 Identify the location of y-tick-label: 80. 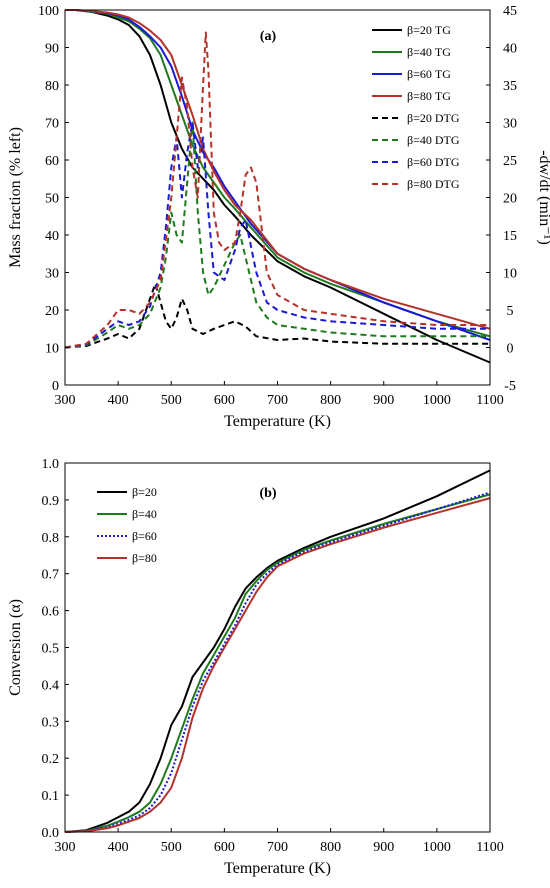
(52, 86).